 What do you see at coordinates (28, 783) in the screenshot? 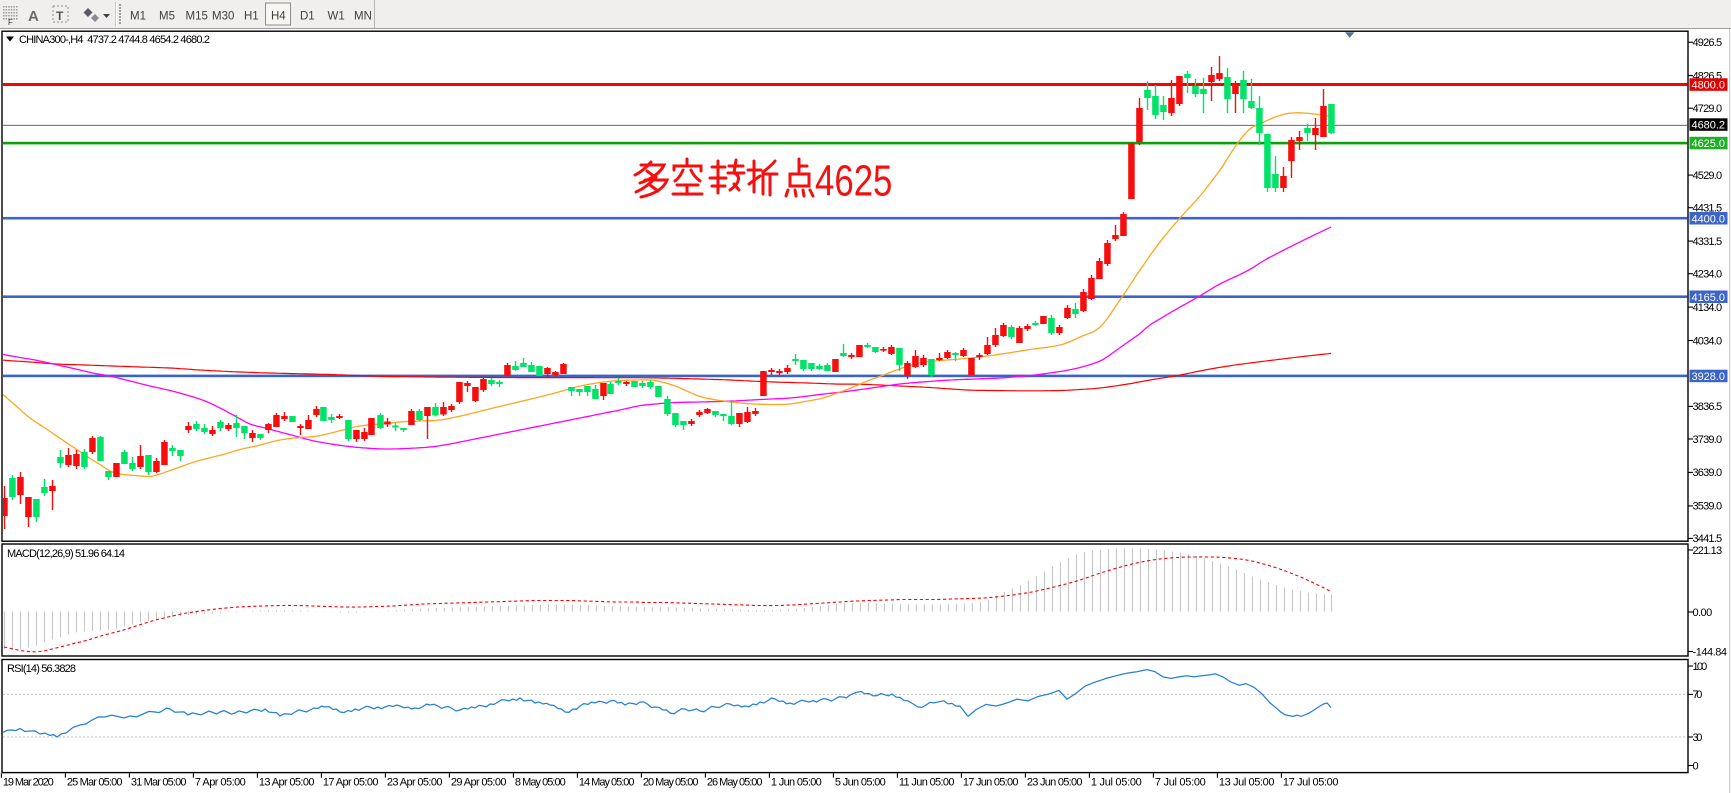
I see `svg-text: 19 Mar 2020` at bounding box center [28, 783].